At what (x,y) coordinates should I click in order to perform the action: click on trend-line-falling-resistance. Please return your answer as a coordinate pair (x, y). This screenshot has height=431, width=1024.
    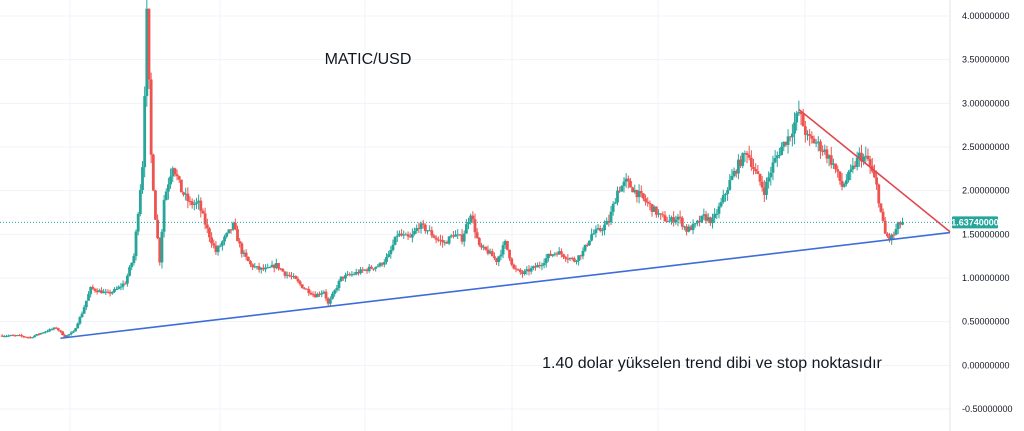
    Looking at the image, I should click on (874, 170).